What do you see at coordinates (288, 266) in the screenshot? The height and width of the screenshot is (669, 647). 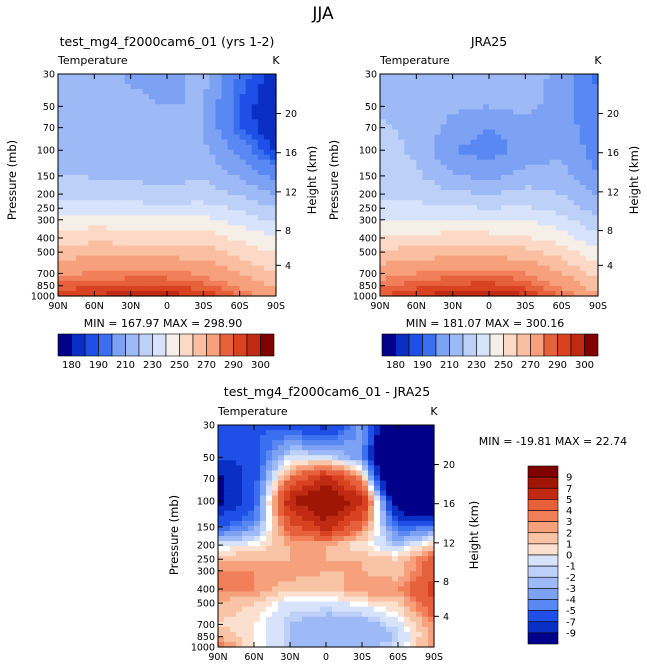 I see `y2-tick-label: 4` at bounding box center [288, 266].